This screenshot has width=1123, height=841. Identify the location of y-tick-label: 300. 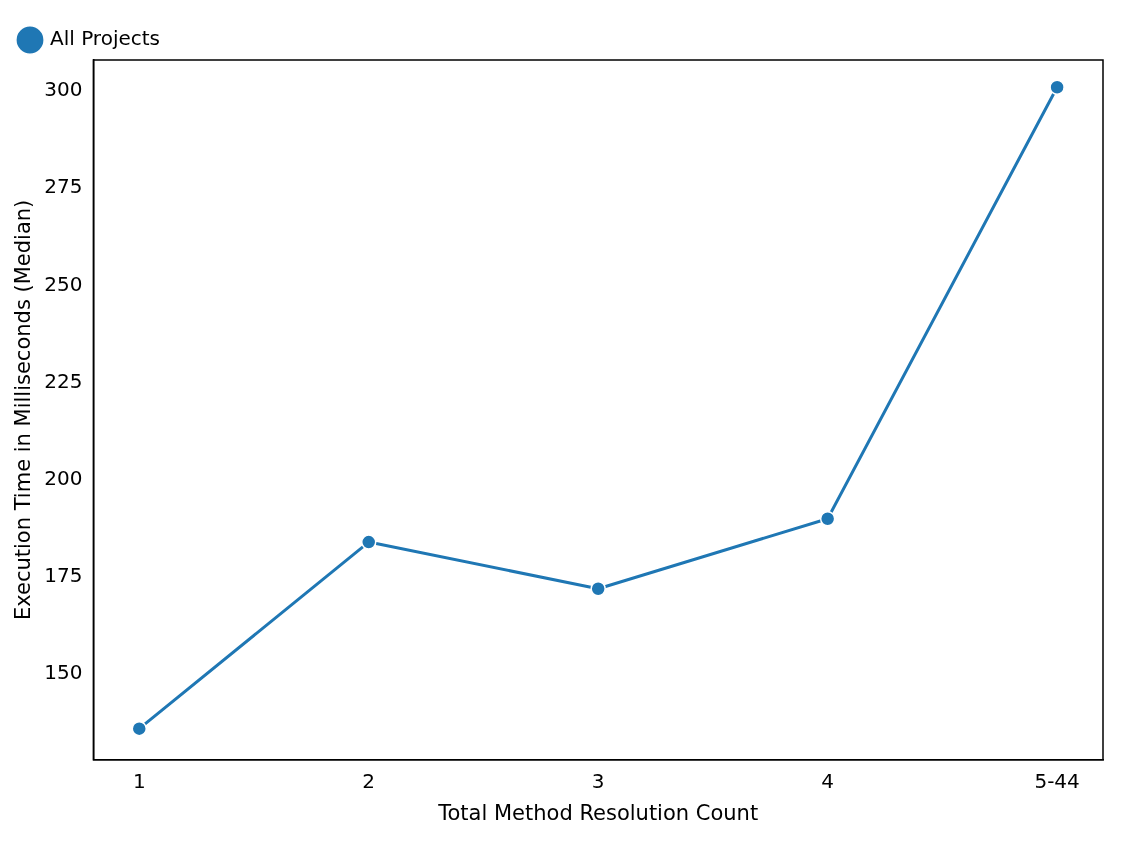
(63, 89).